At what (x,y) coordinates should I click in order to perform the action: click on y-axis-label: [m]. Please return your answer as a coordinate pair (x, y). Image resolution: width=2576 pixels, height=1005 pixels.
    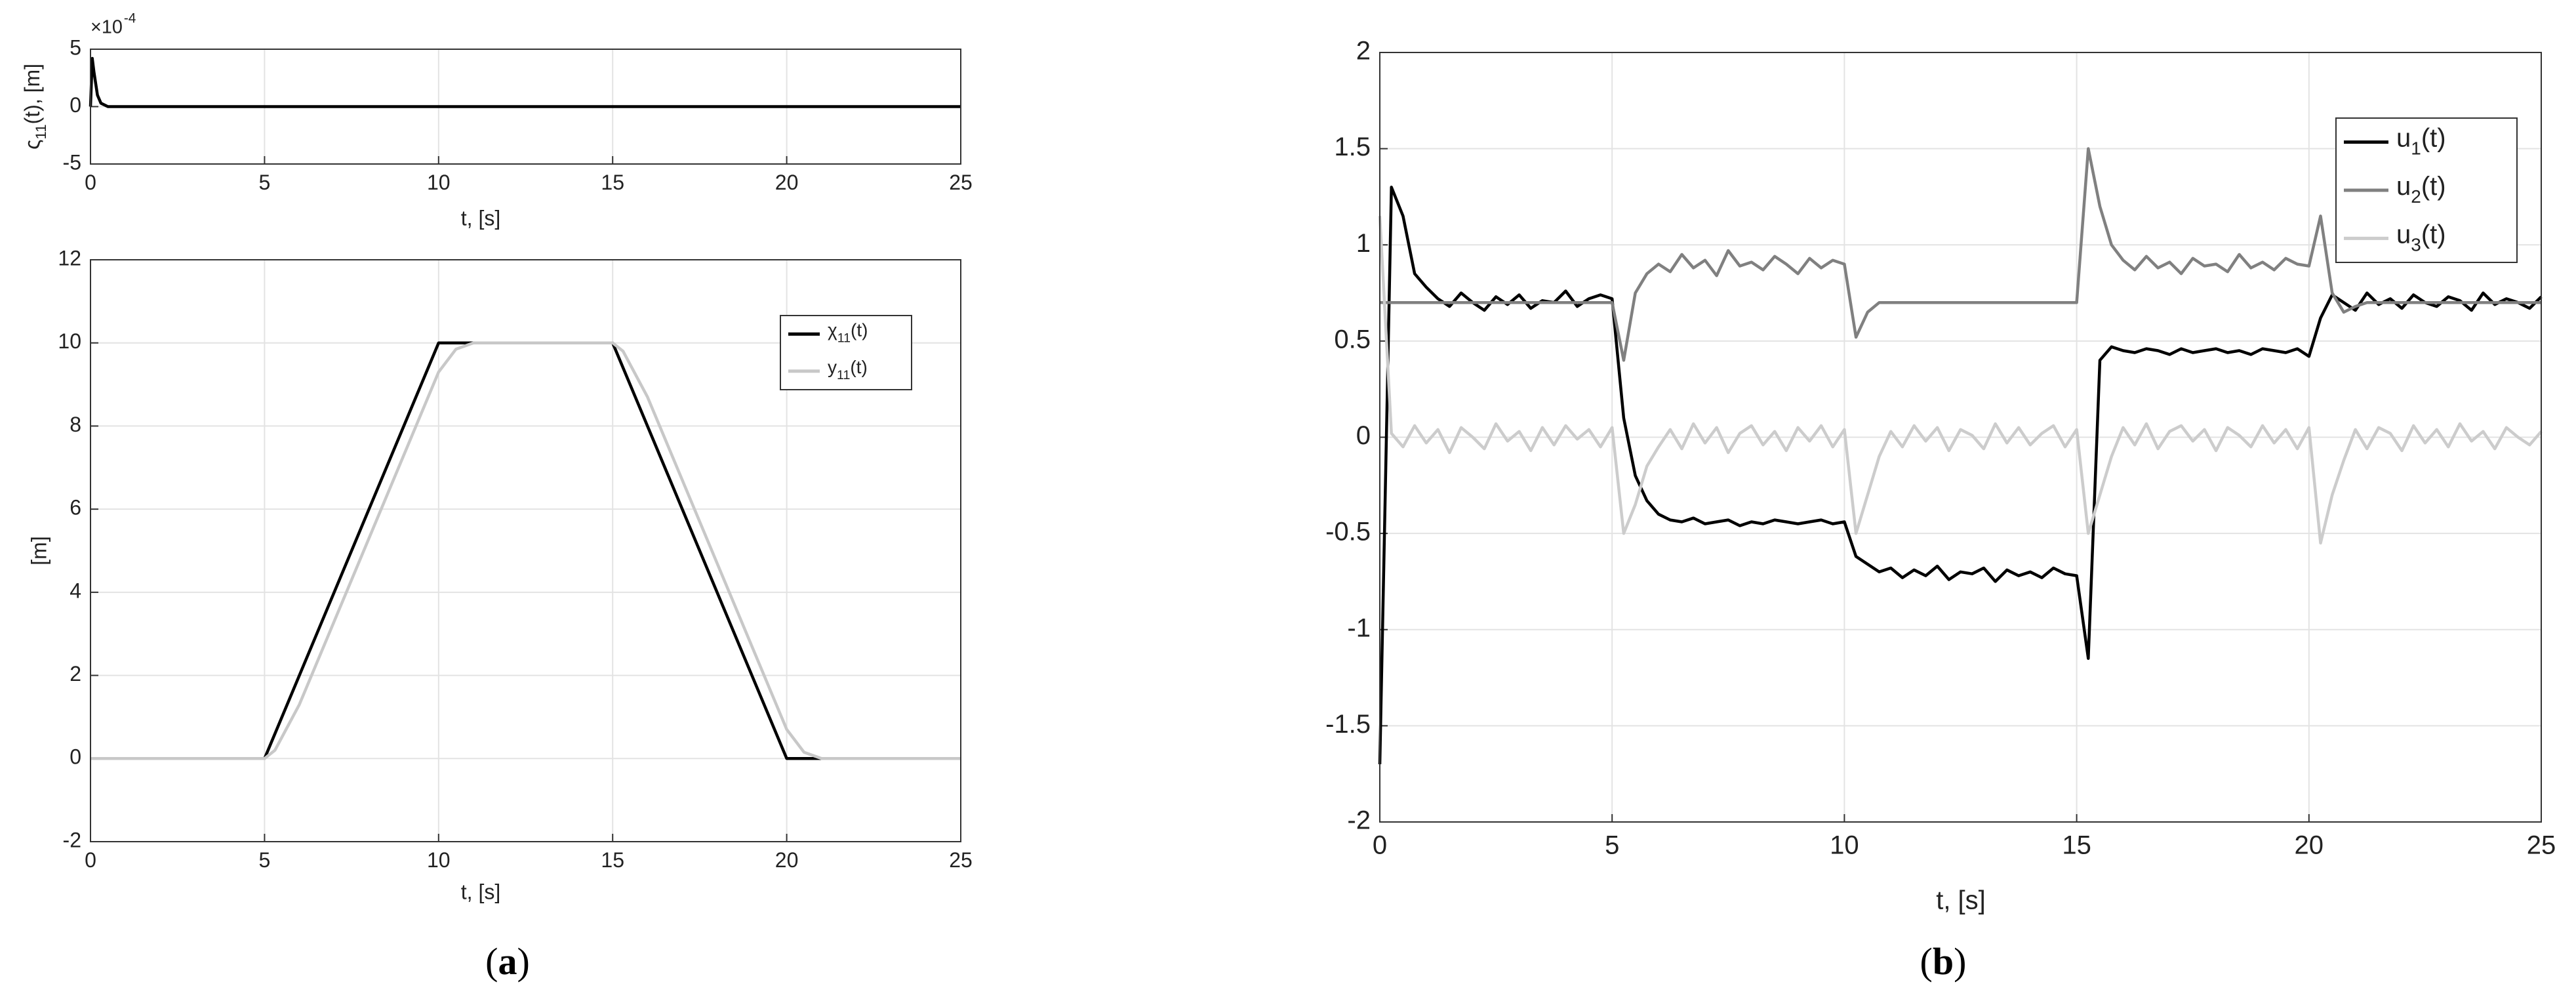
    Looking at the image, I should click on (38, 550).